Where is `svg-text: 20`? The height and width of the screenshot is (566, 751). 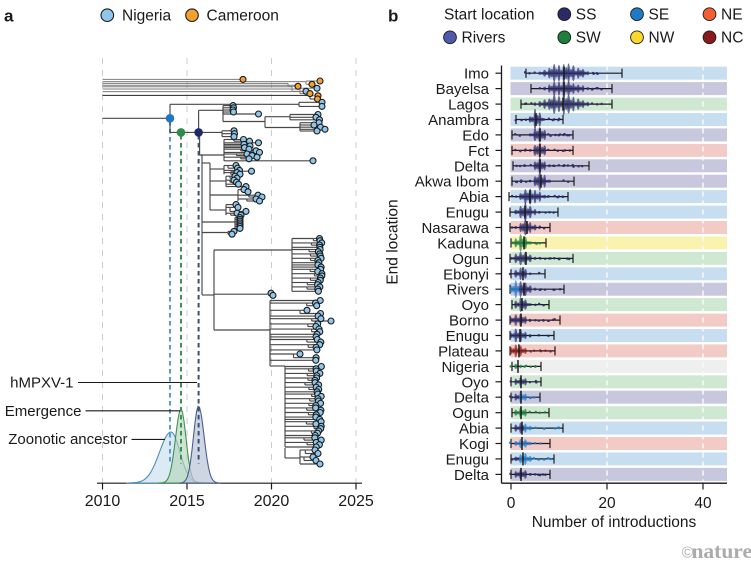 svg-text: 20 is located at coordinates (607, 503).